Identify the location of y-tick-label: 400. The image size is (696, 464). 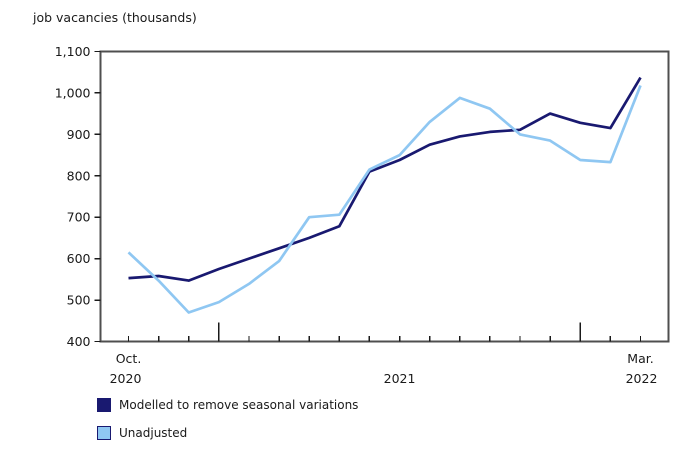
(79, 341).